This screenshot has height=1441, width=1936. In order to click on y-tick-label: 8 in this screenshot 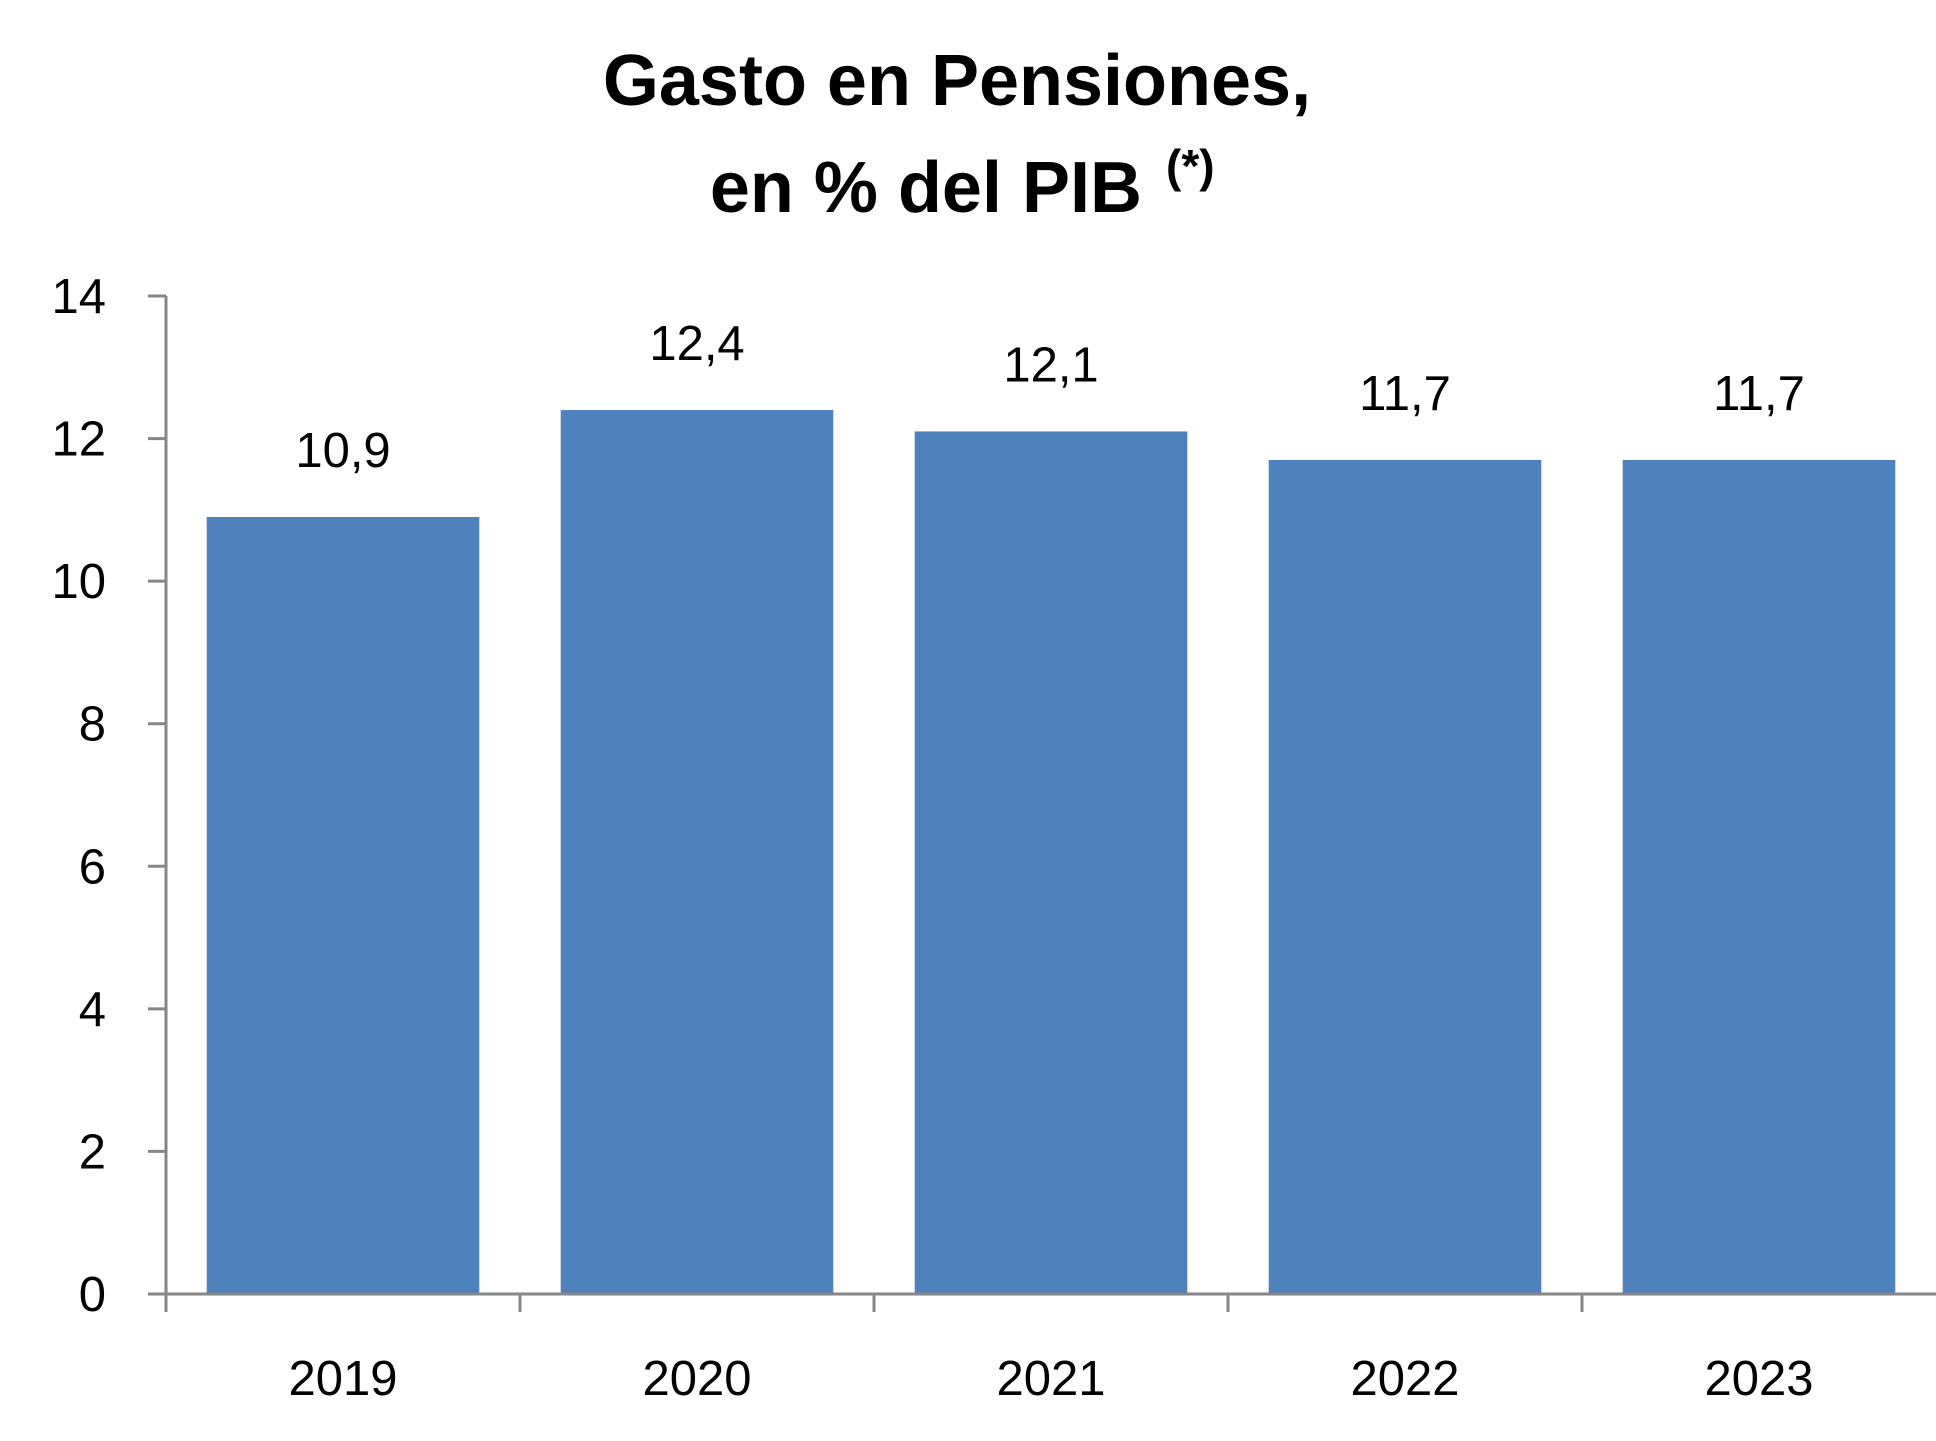, I will do `click(92, 725)`.